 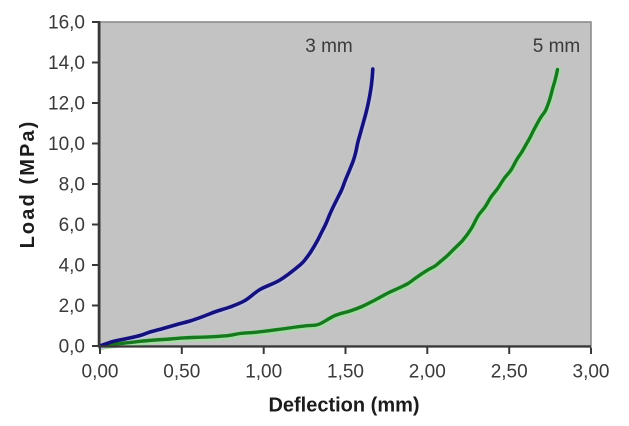 I want to click on svg-text: Load (MPa), so click(x=28, y=184).